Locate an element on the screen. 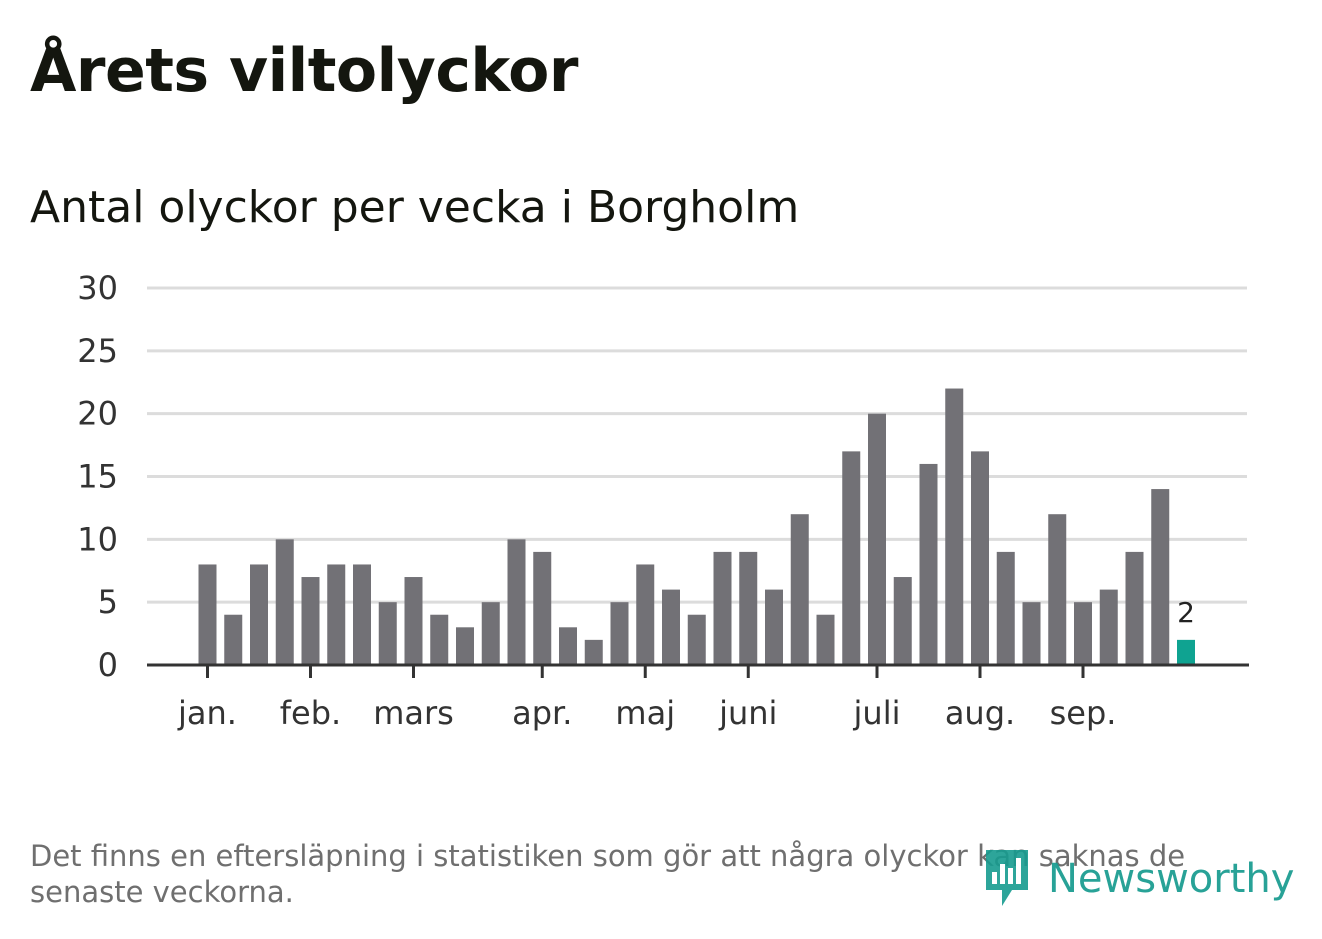 The image size is (1322, 939). x-axis-ticks: jan. feb. mars apr. maj juni juli aug. sep. is located at coordinates (646, 698).